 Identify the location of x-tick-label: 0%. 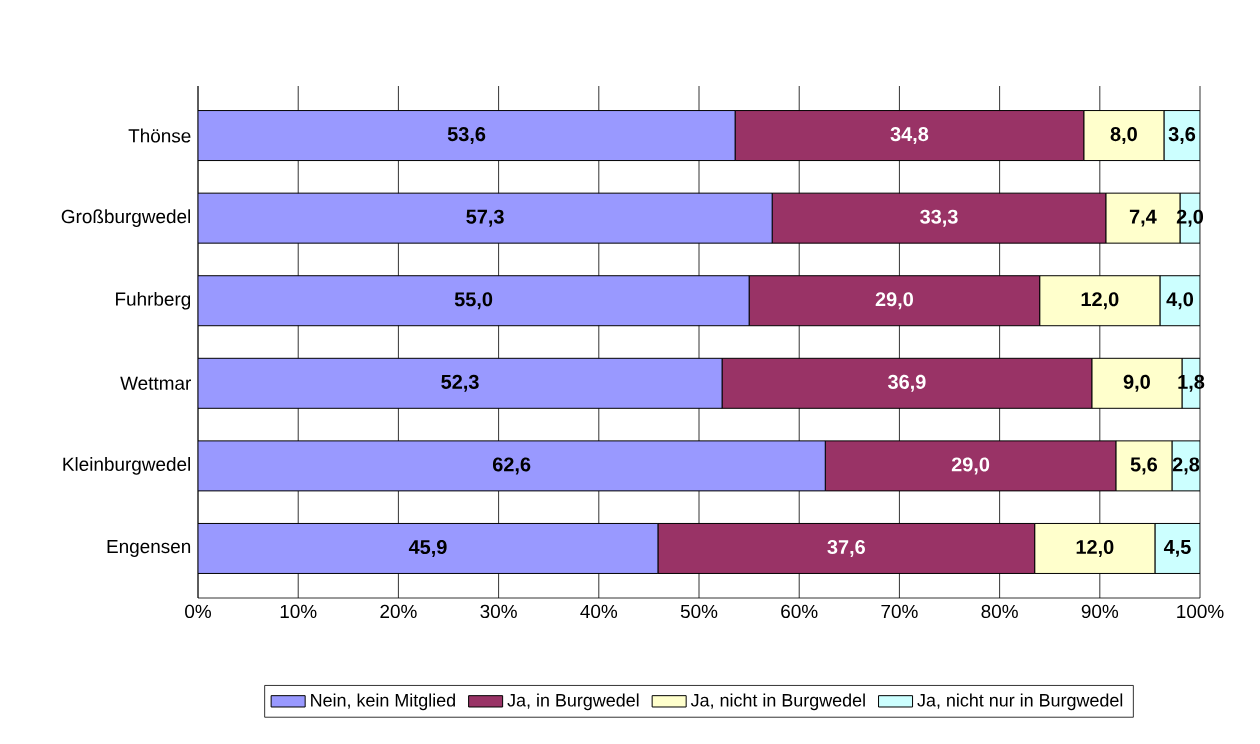
(198, 611).